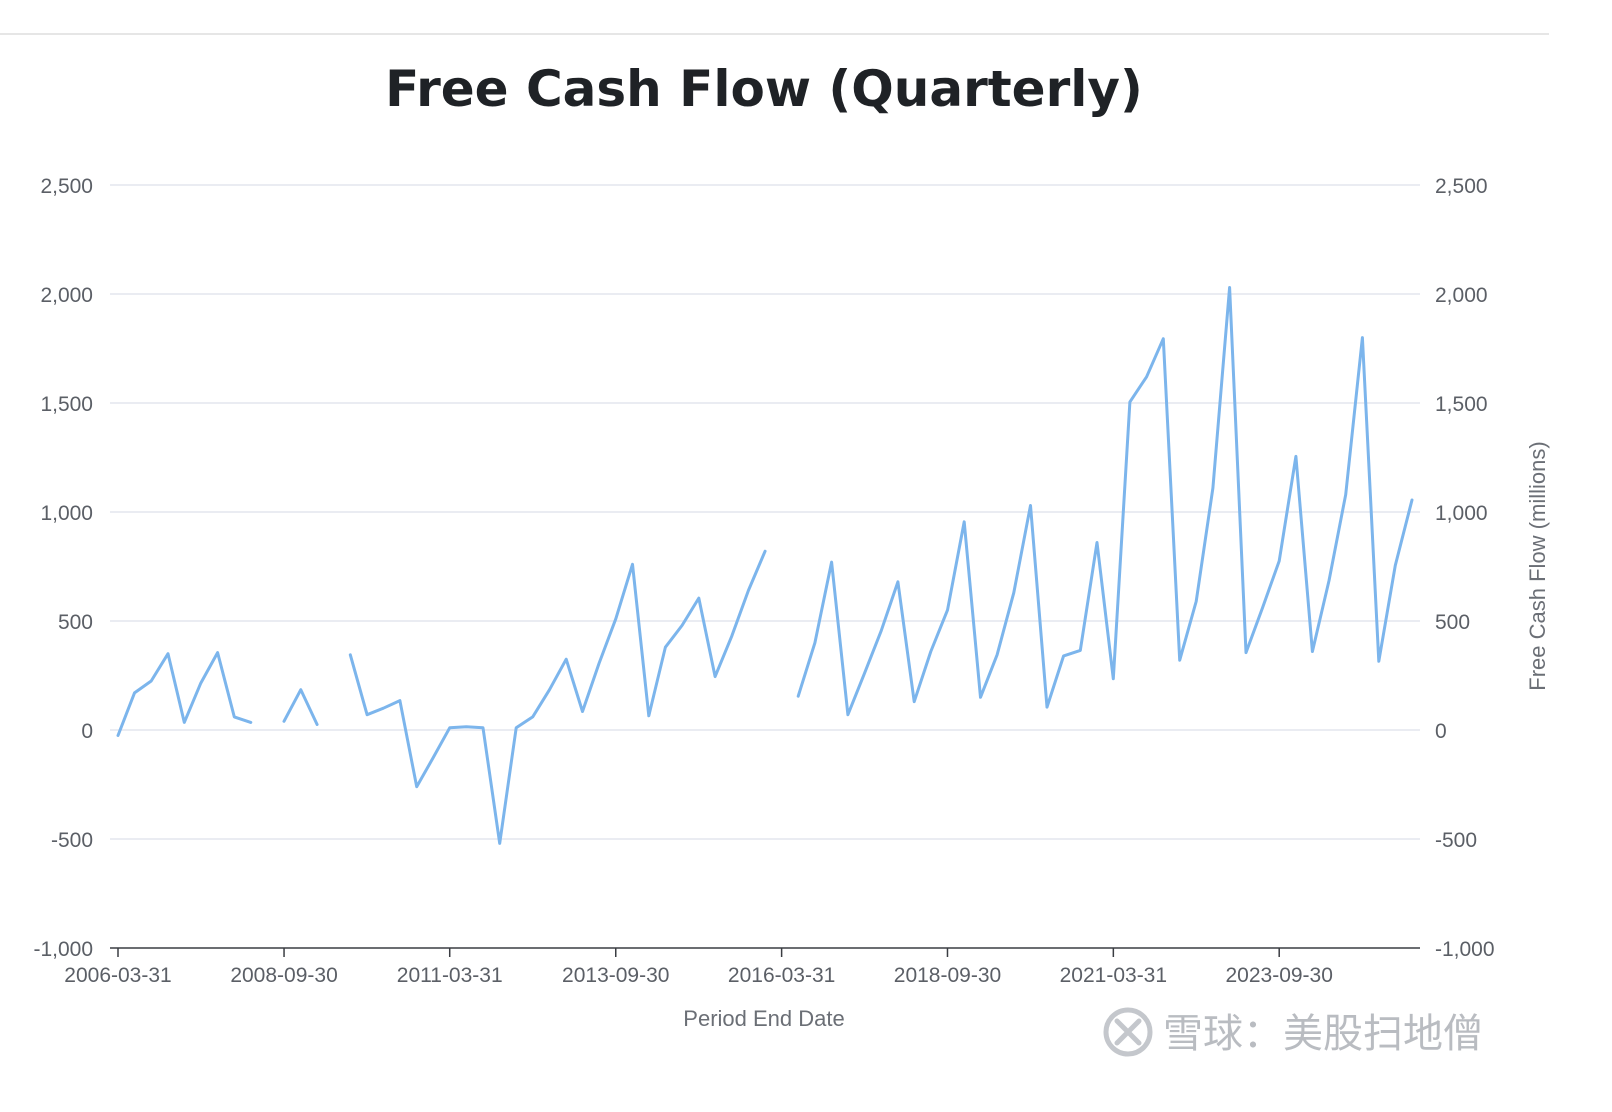 The width and height of the screenshot is (1612, 1112). I want to click on y-tick-label-left: 1,000, so click(66, 513).